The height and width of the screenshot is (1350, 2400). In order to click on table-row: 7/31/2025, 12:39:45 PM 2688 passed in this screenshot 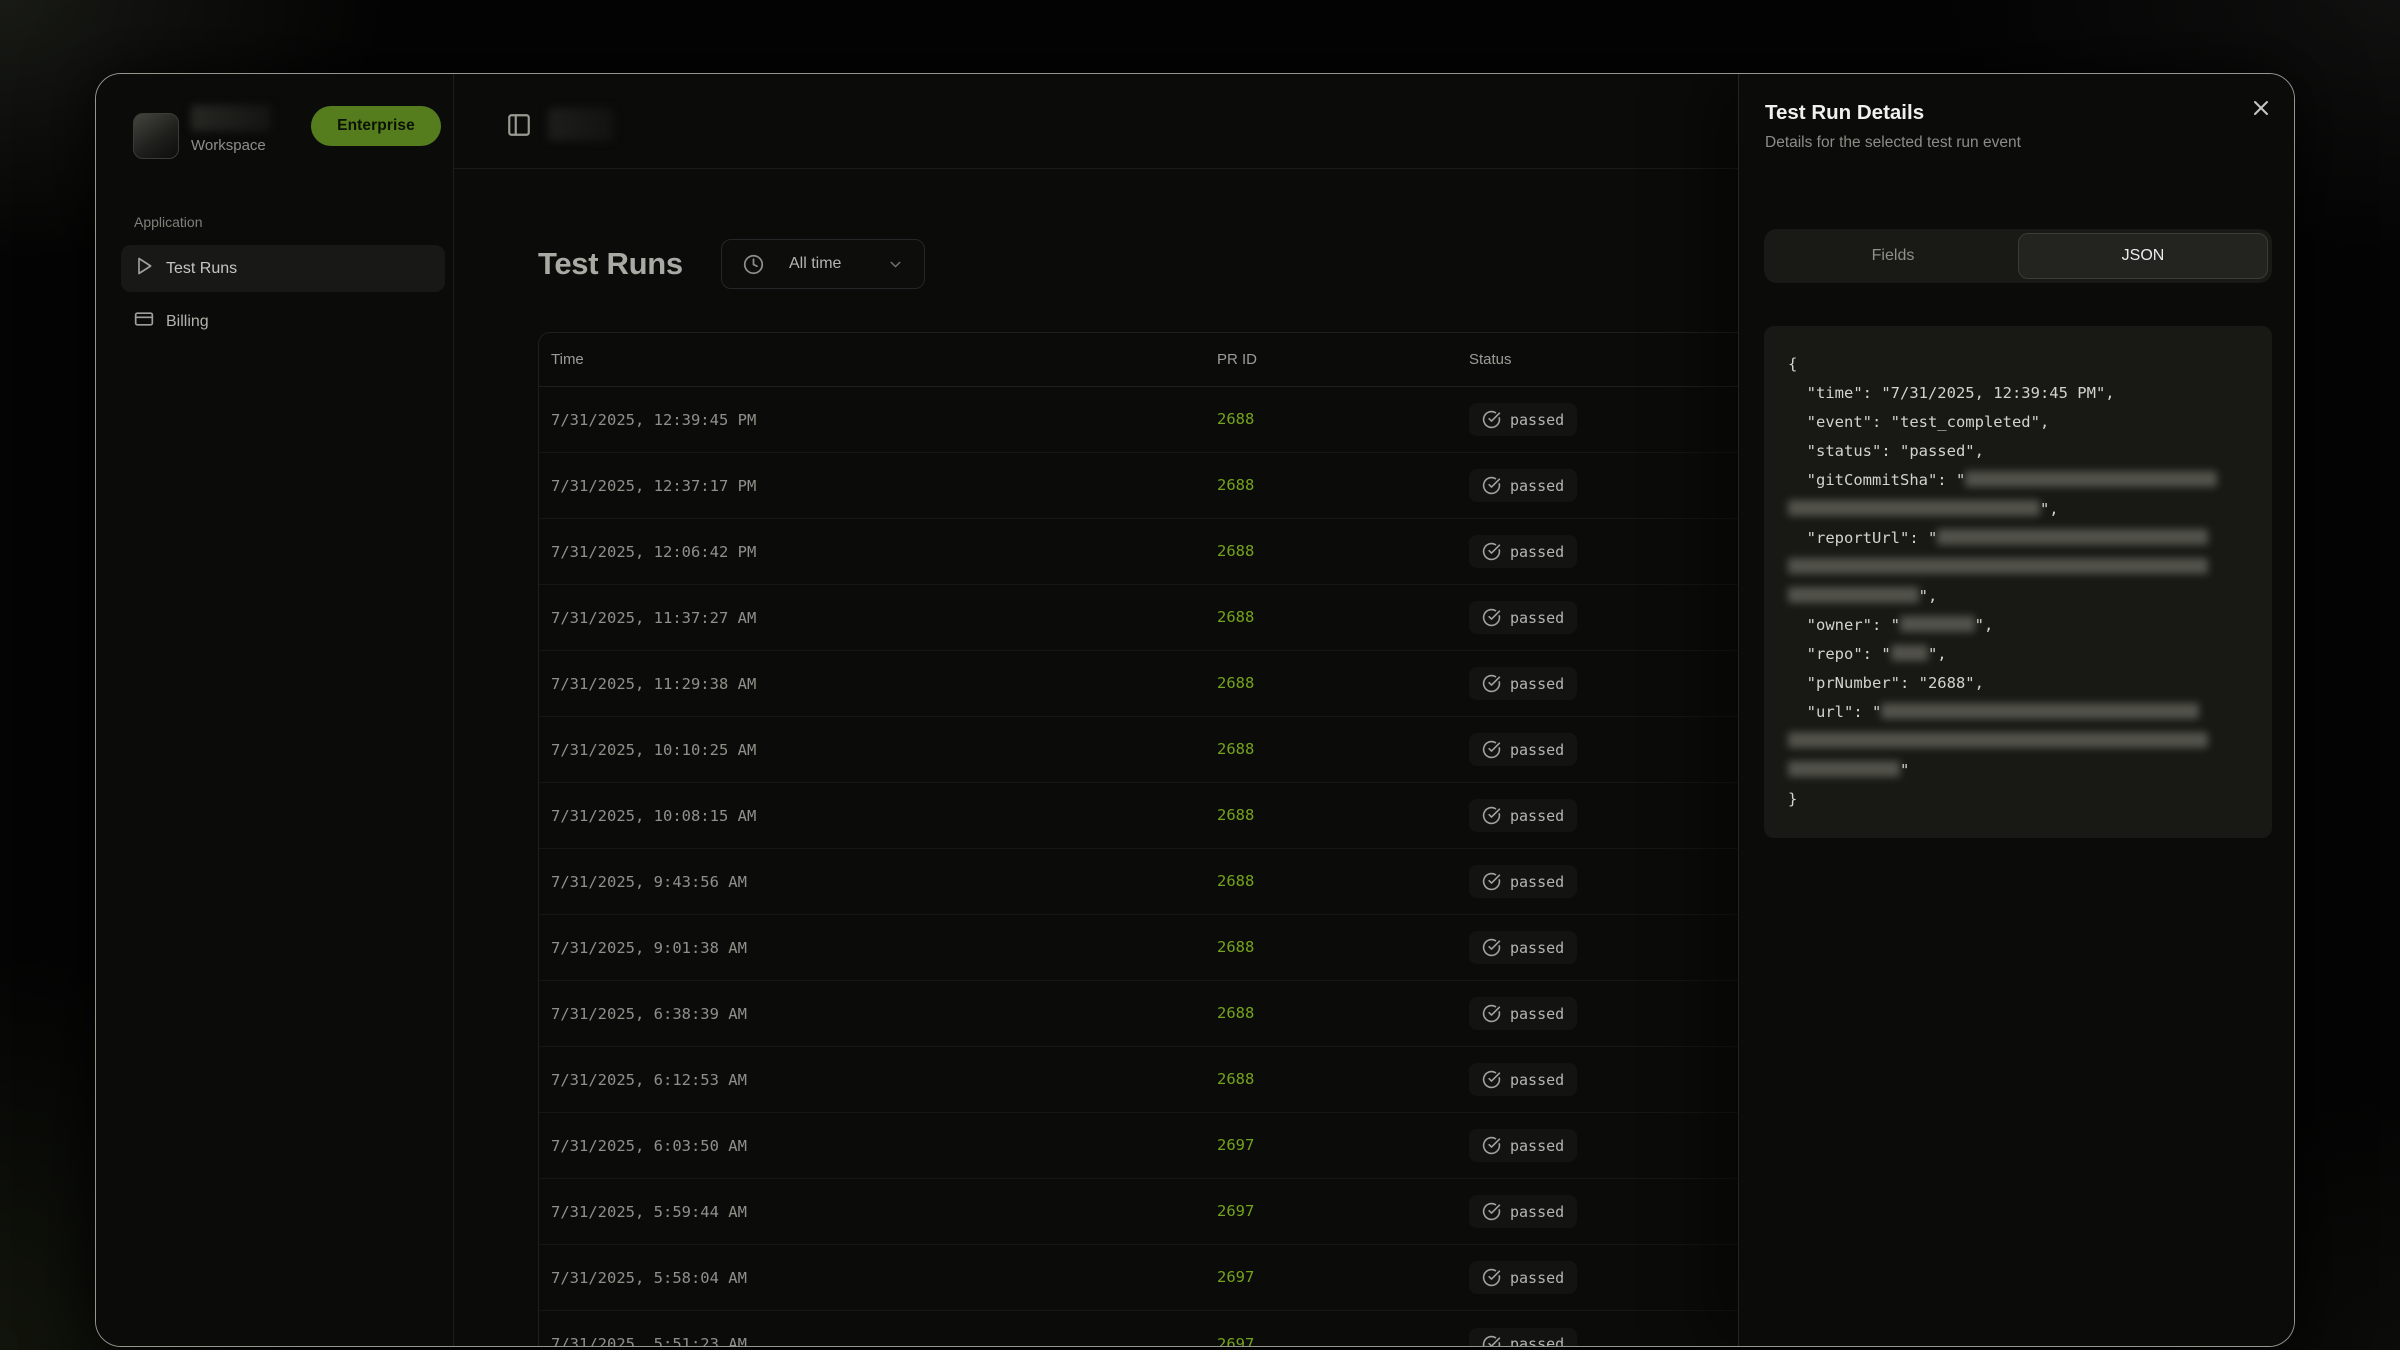, I will do `click(1376, 420)`.